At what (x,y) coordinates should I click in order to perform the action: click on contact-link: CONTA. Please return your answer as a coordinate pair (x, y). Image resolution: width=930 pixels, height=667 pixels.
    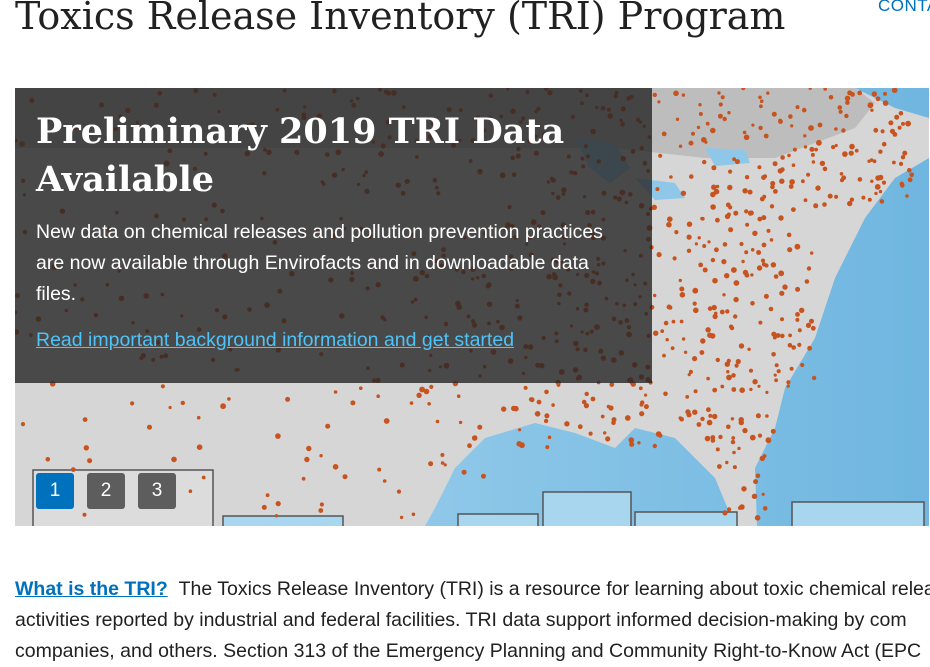
    Looking at the image, I should click on (904, 7).